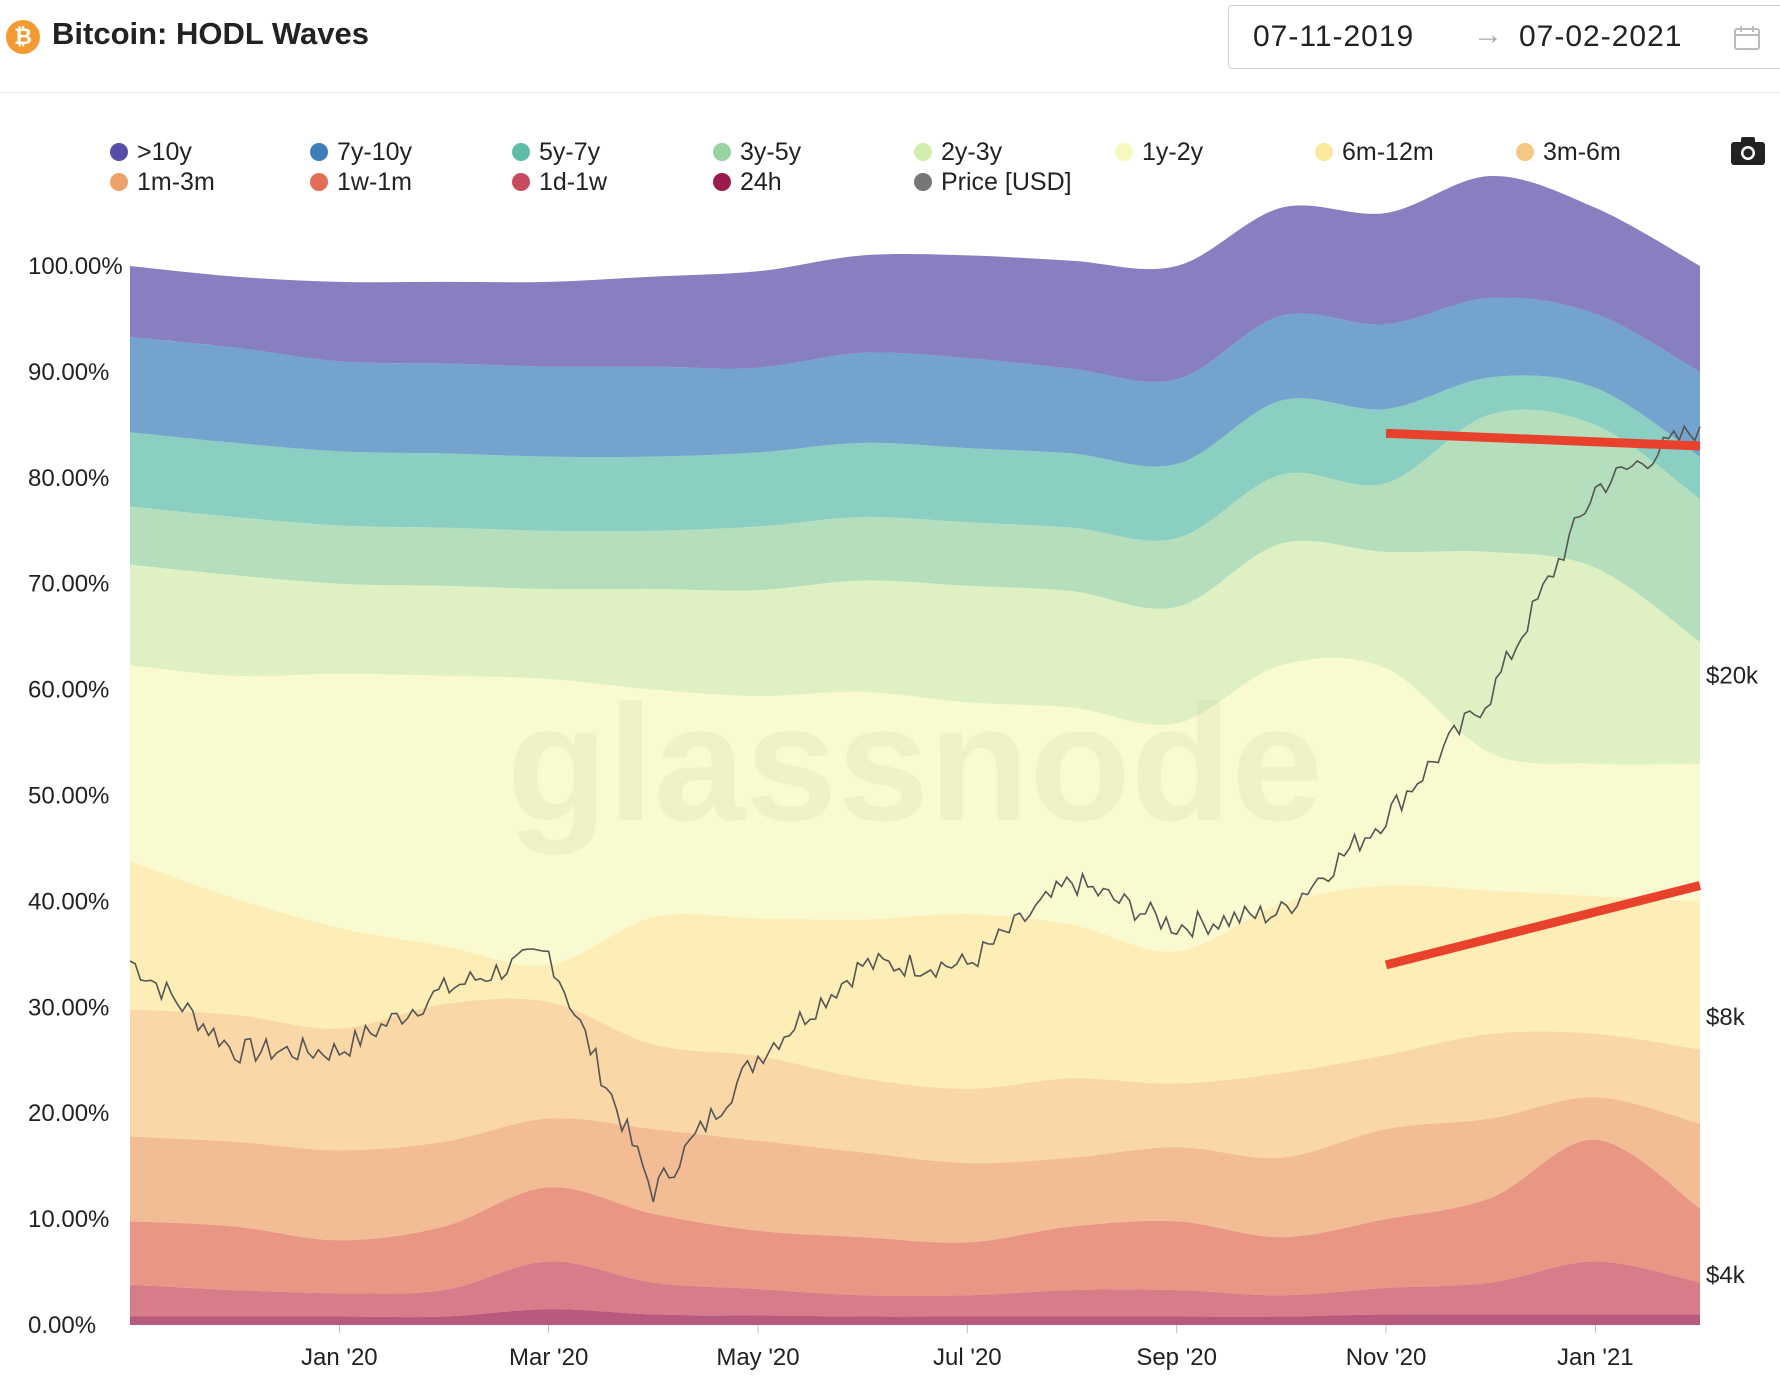  Describe the element at coordinates (68, 690) in the screenshot. I see `y-tick-label: 60.00%` at that location.